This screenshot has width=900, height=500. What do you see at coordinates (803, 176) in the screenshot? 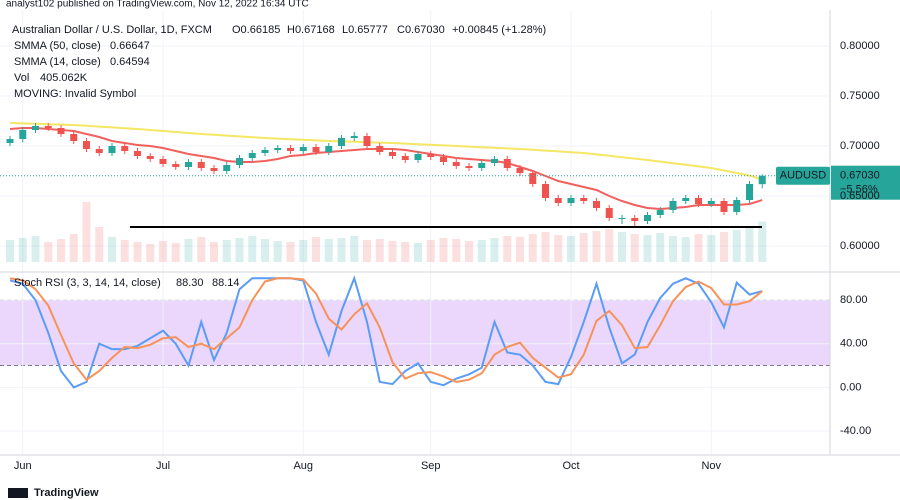
I see `symbol-tag-label: AUDUSD` at bounding box center [803, 176].